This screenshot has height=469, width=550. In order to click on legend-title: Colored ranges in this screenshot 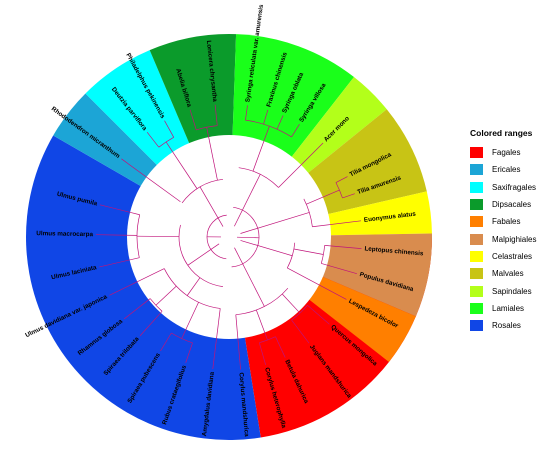, I will do `click(501, 133)`.